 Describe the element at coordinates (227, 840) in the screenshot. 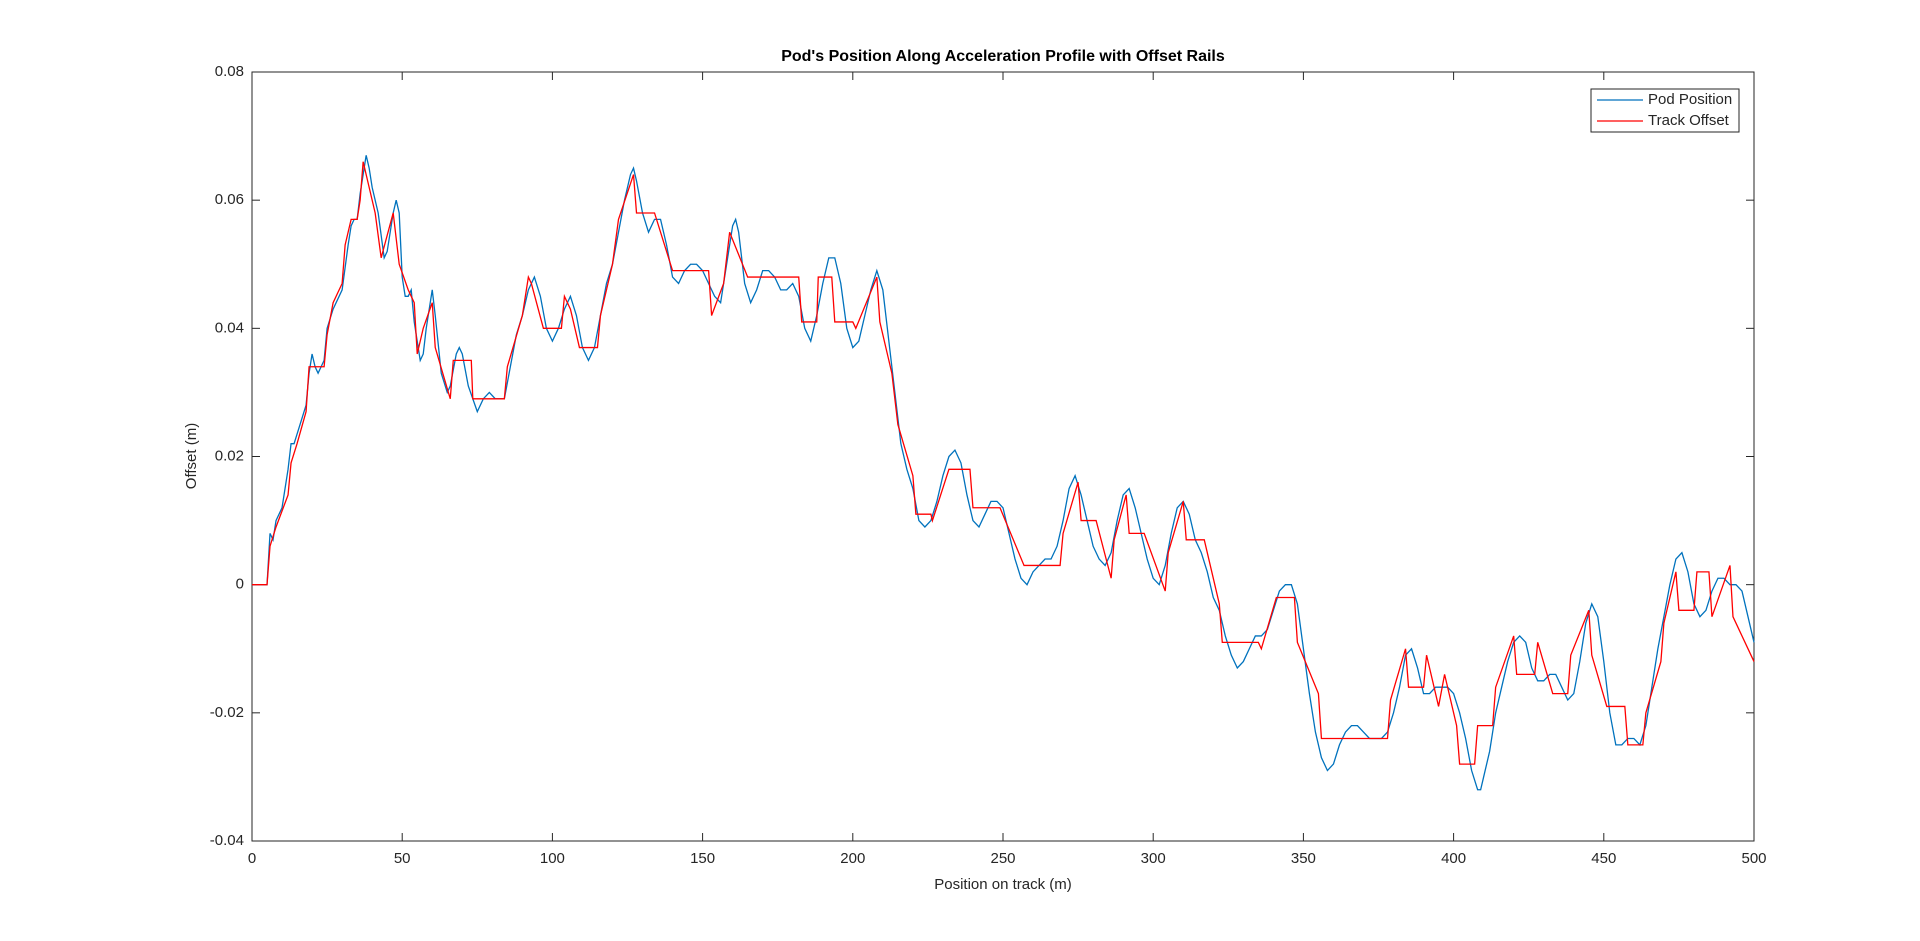

I see `y-tick-label: -0.04` at that location.